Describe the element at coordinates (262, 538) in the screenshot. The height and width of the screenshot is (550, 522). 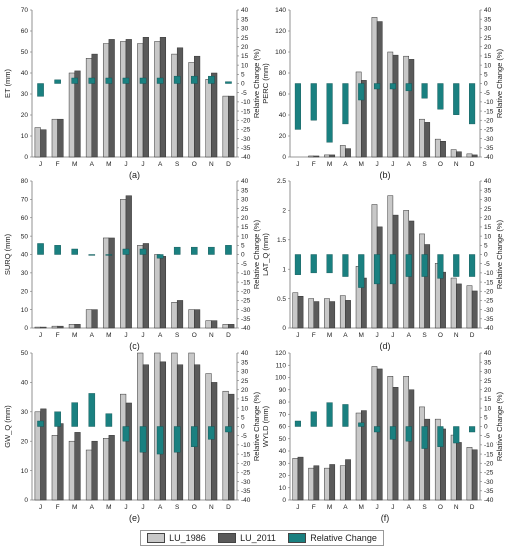
I see `chart-legend: LU_1986 LU_2011 Relative Change` at that location.